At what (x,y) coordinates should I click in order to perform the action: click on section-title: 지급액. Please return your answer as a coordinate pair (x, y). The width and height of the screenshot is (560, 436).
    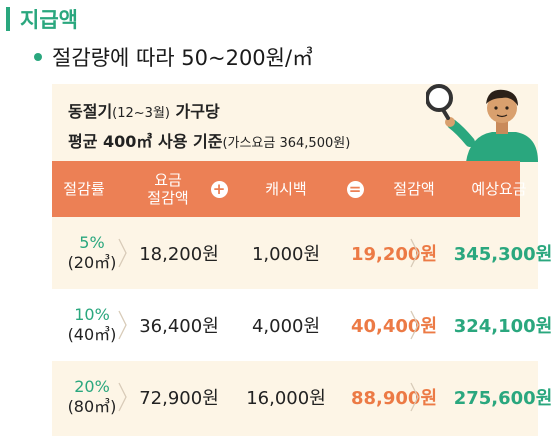
    Looking at the image, I should click on (49, 20).